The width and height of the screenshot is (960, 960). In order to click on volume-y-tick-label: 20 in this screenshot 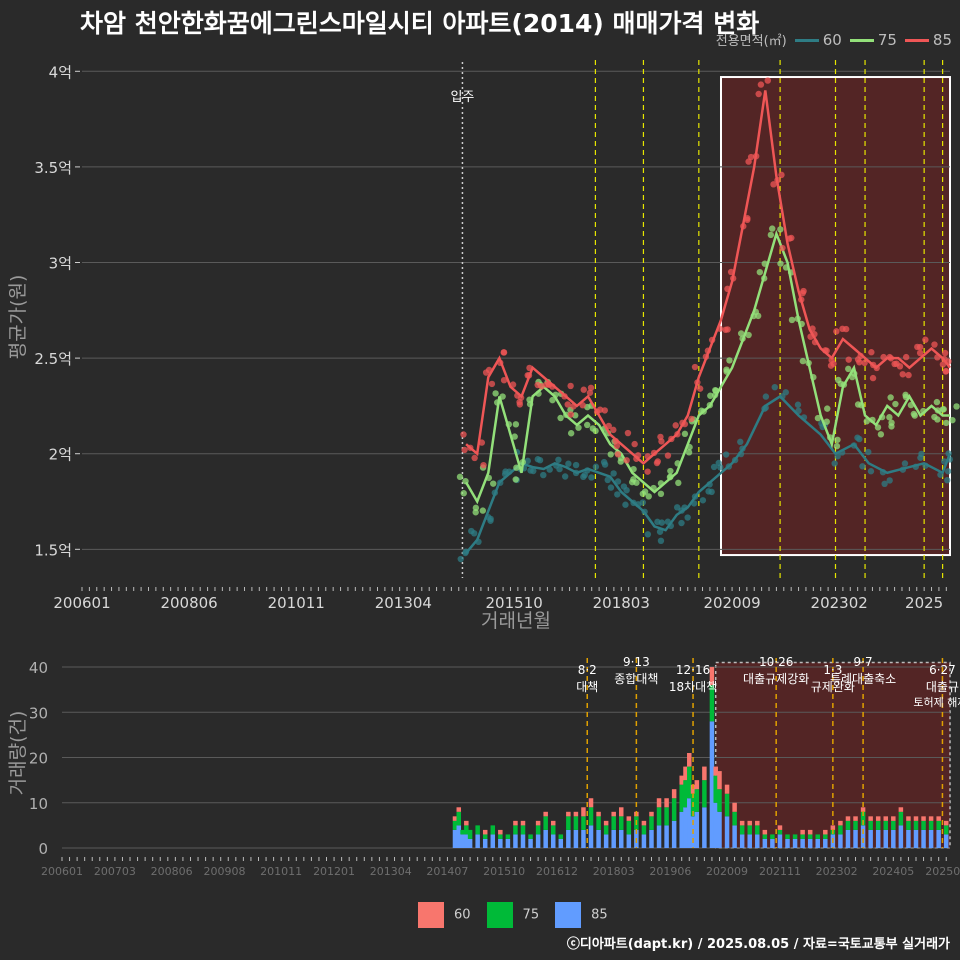, I will do `click(38, 759)`.